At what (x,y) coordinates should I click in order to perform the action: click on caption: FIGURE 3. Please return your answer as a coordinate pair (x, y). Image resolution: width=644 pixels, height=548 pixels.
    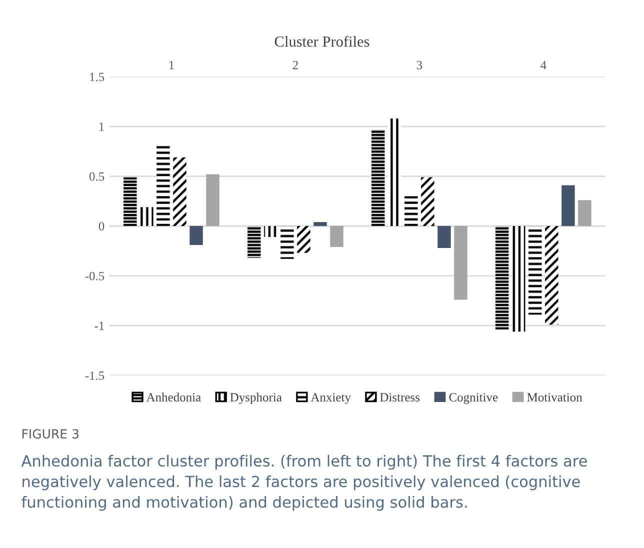
    Looking at the image, I should click on (50, 434).